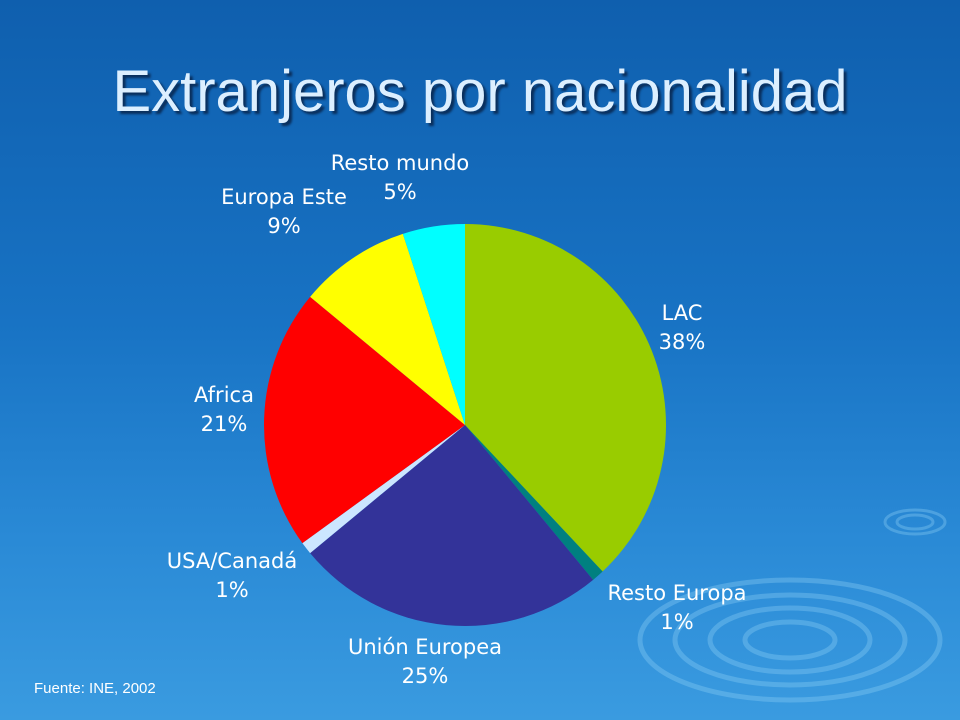 The image size is (960, 720). I want to click on pie-slice-resto-europa, so click(534, 502).